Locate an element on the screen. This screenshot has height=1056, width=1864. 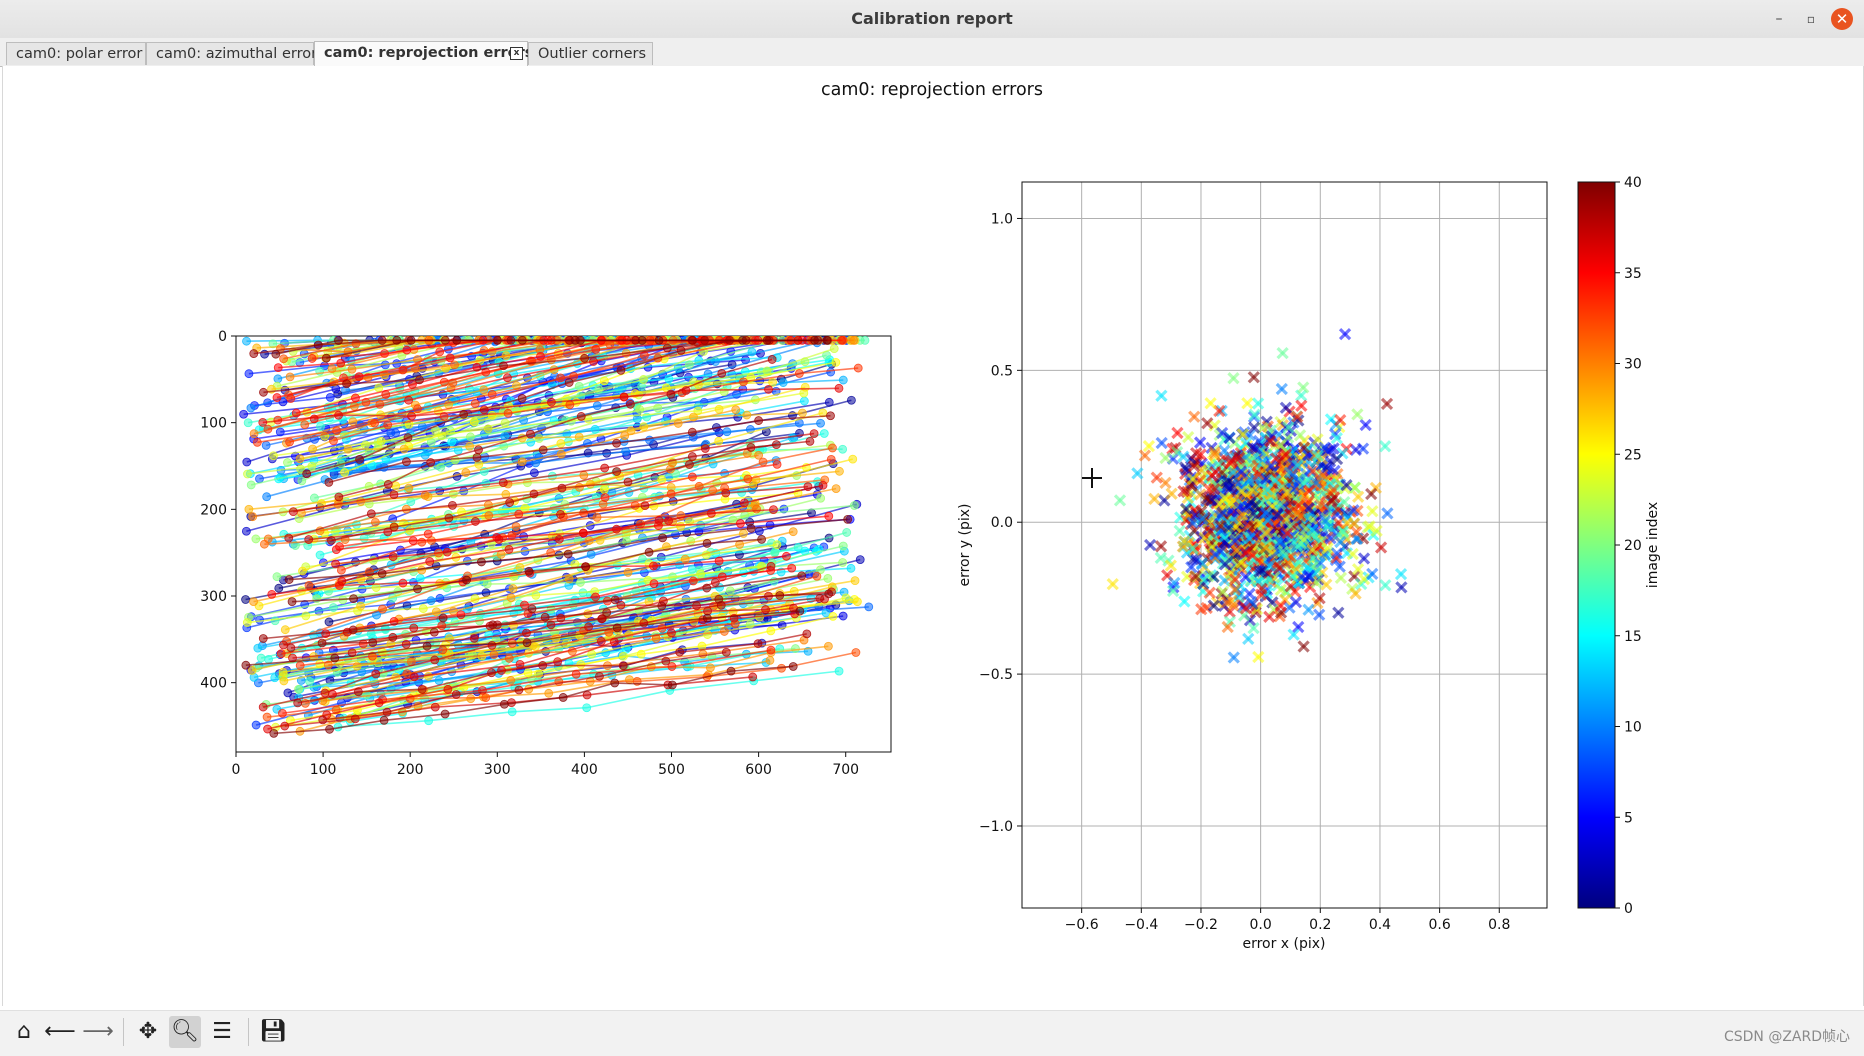
x-tick-label: 300 is located at coordinates (497, 770).